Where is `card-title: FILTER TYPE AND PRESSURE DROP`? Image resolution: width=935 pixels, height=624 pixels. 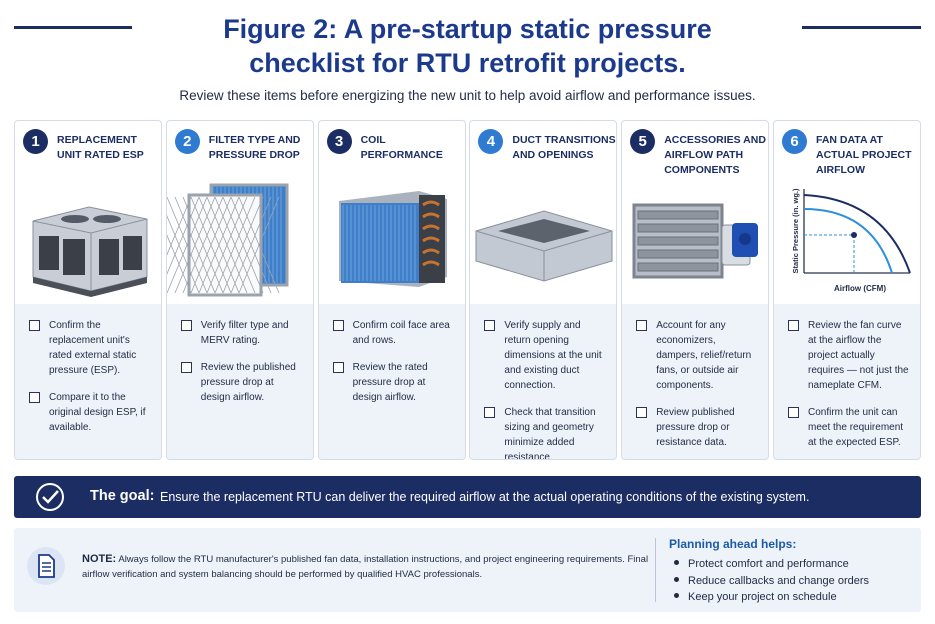 card-title: FILTER TYPE AND PRESSURE DROP is located at coordinates (254, 147).